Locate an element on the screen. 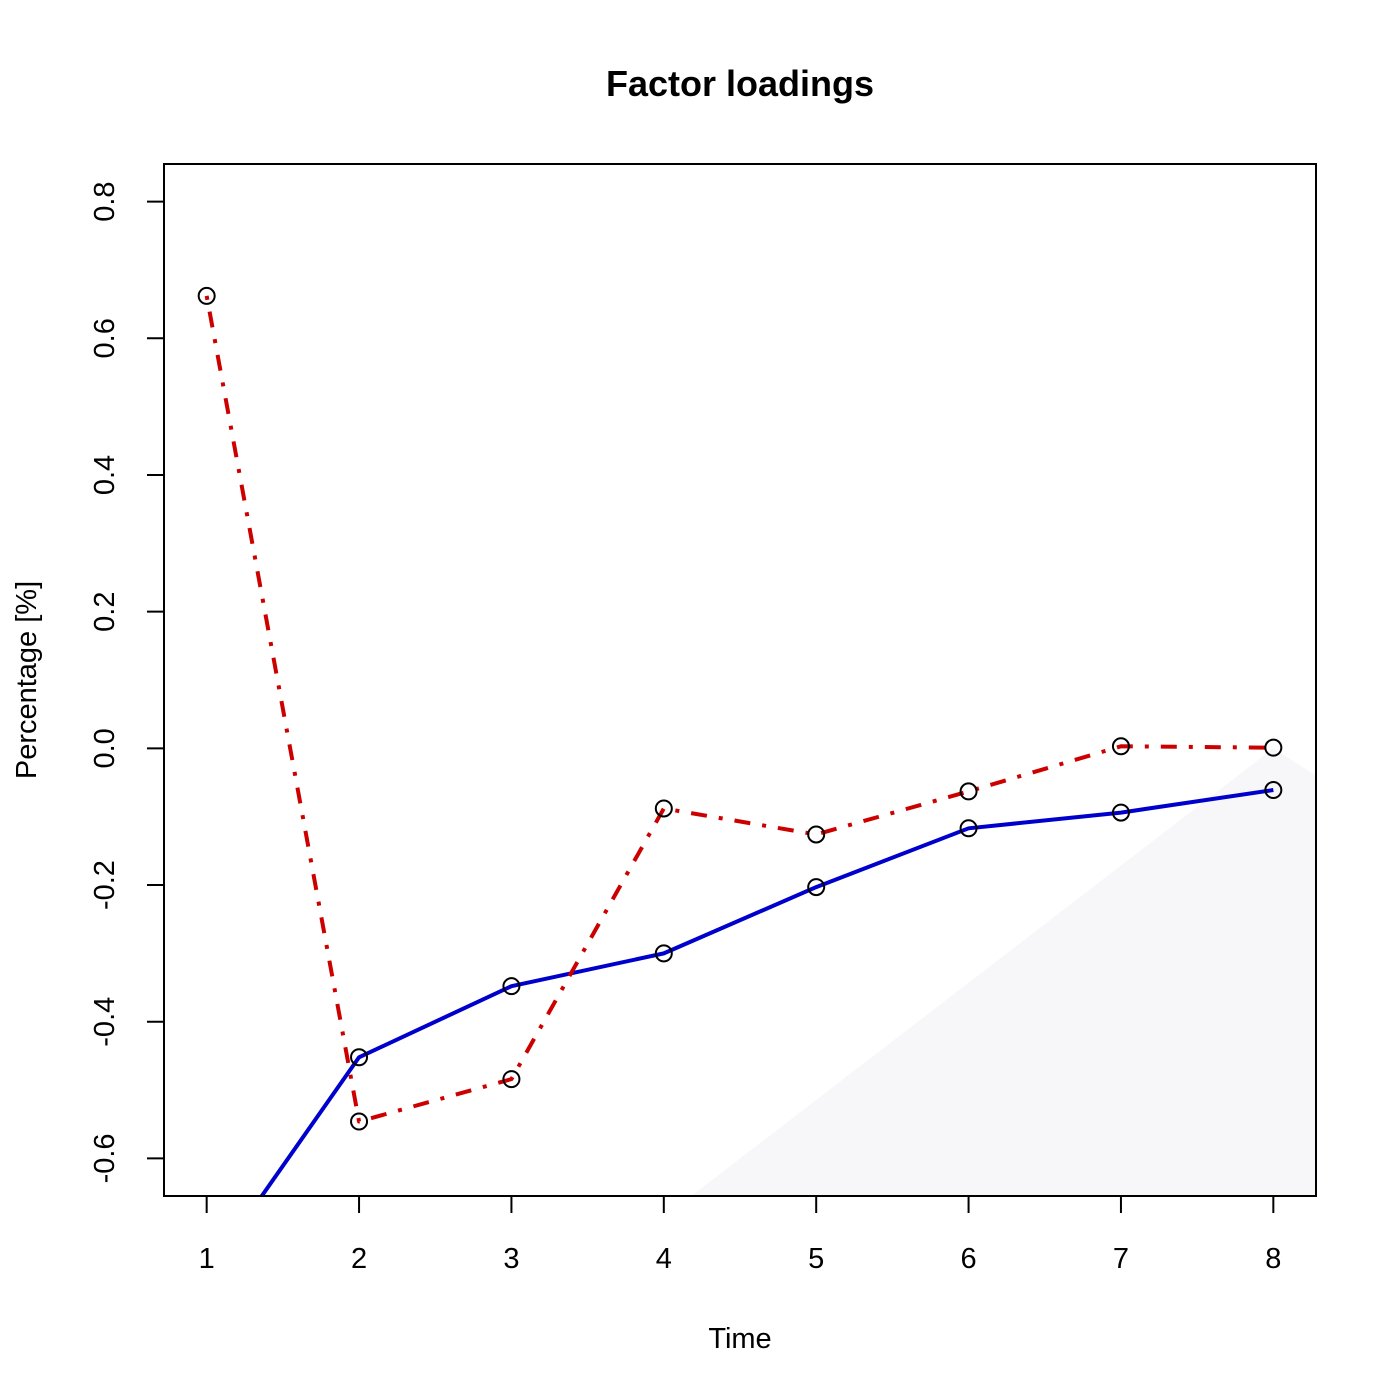  y-tick-label: -0.4 is located at coordinates (105, 1022).